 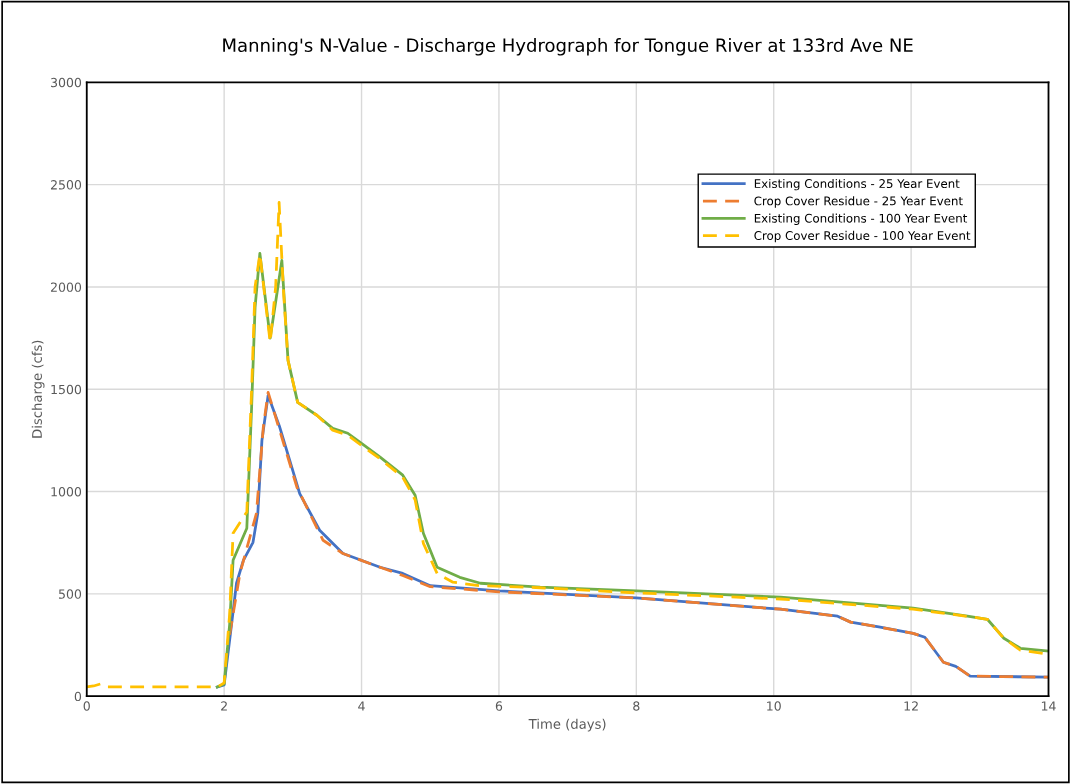 I want to click on legend-label: Crop Cover Residue - 100 Year Event, so click(x=862, y=236).